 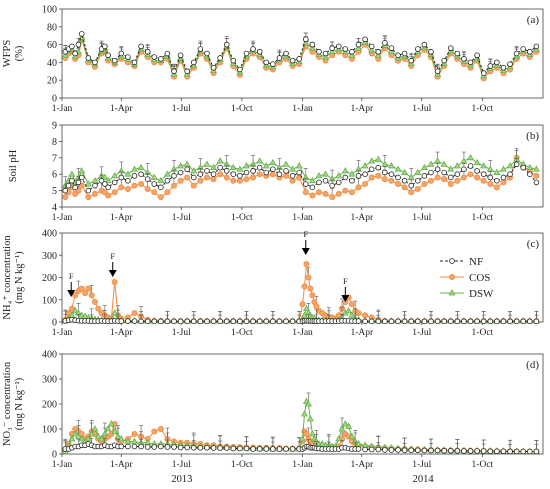 What do you see at coordinates (71, 276) in the screenshot?
I see `fertilization-label: F` at bounding box center [71, 276].